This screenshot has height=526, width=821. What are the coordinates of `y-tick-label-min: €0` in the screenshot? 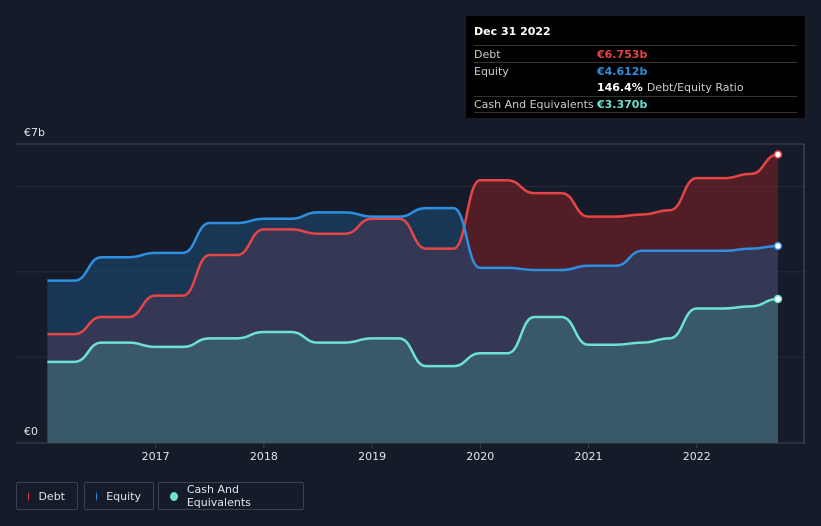 It's located at (31, 431).